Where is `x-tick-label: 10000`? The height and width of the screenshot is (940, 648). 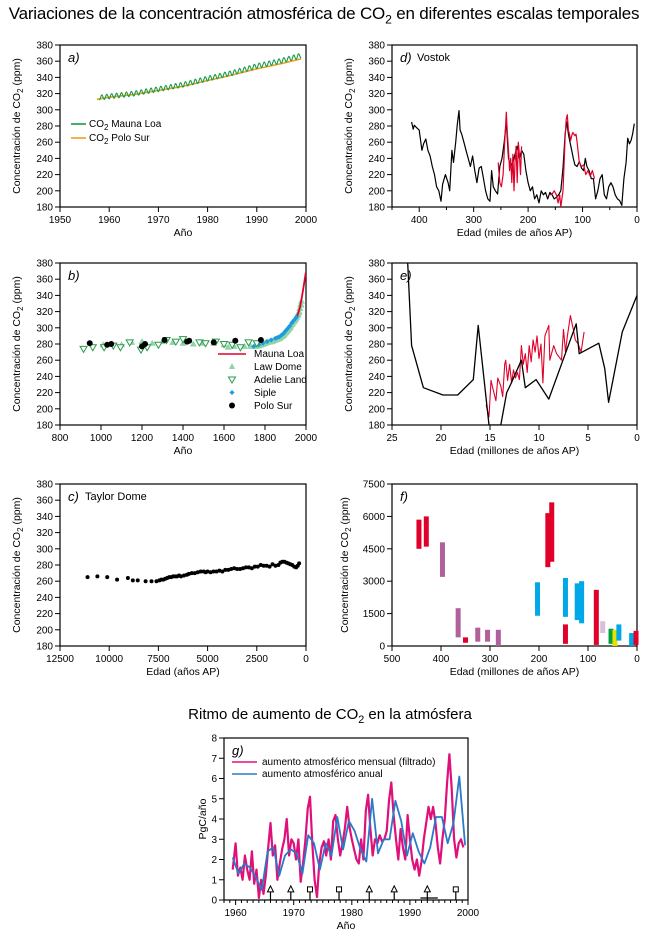 x-tick-label: 10000 is located at coordinates (109, 659).